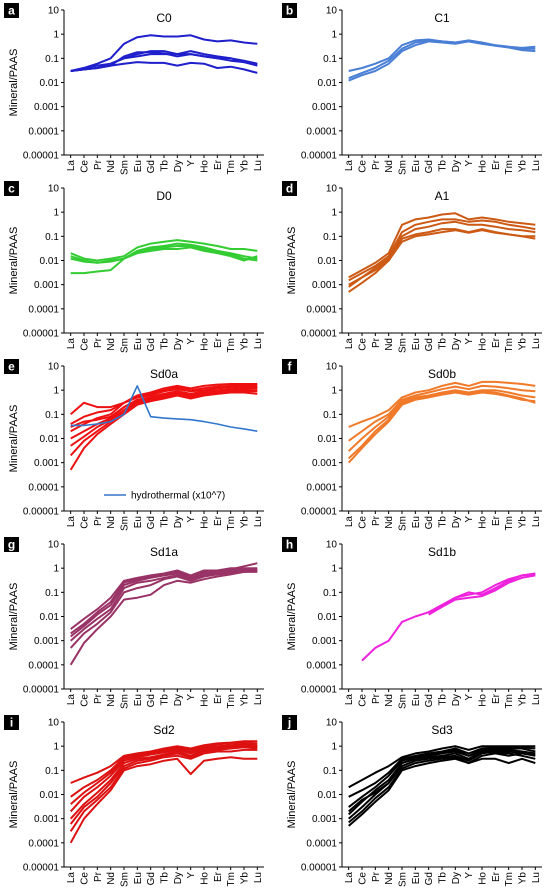  What do you see at coordinates (164, 730) in the screenshot?
I see `panel-title: Sd2` at bounding box center [164, 730].